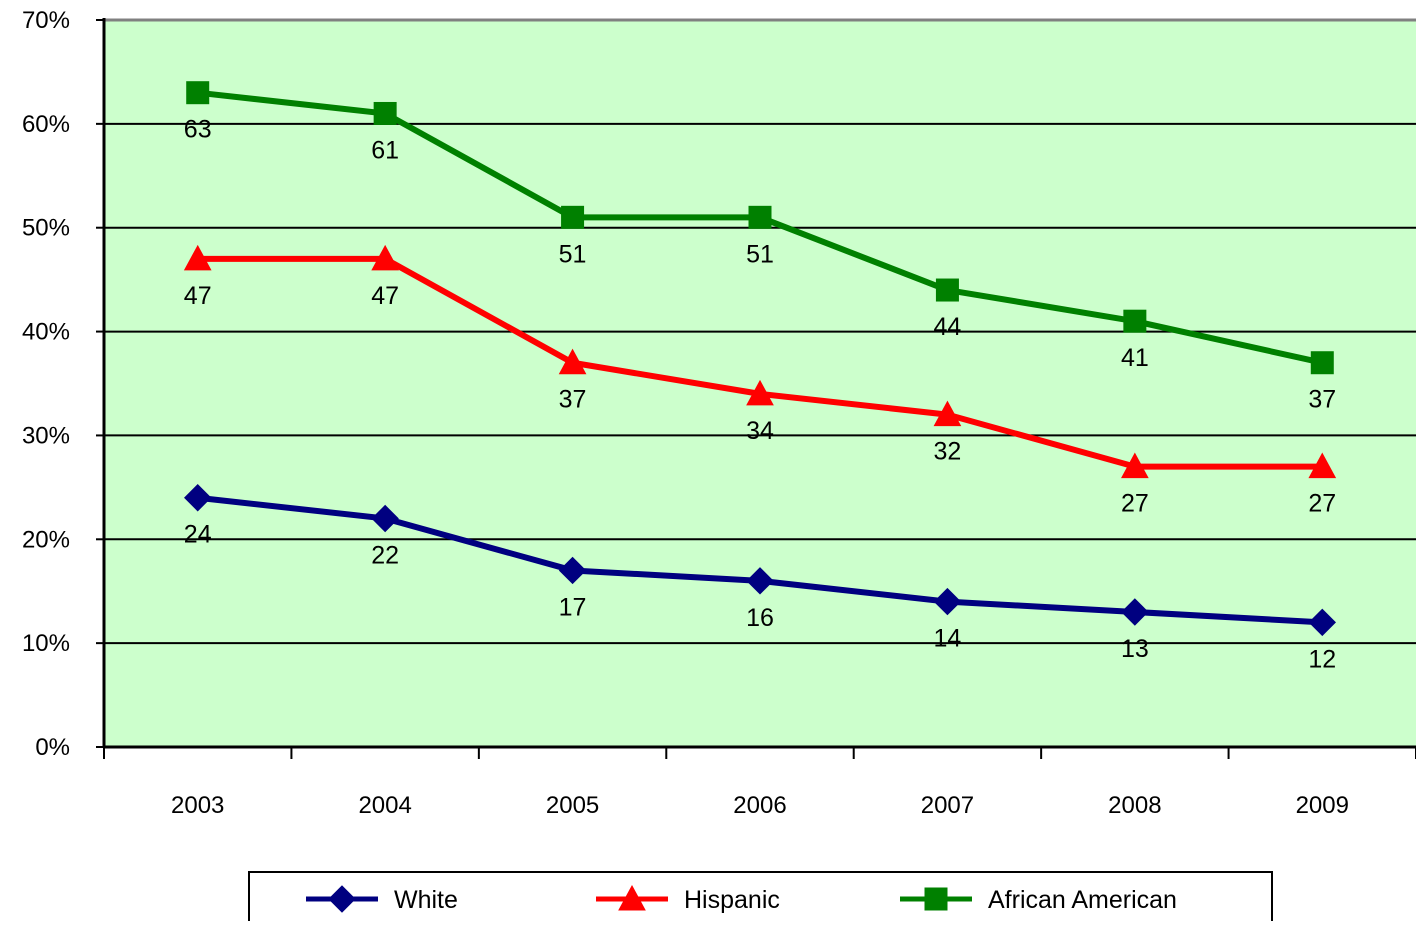 The image size is (1416, 926). What do you see at coordinates (760, 254) in the screenshot?
I see `data-label-african-american-2006: 51` at bounding box center [760, 254].